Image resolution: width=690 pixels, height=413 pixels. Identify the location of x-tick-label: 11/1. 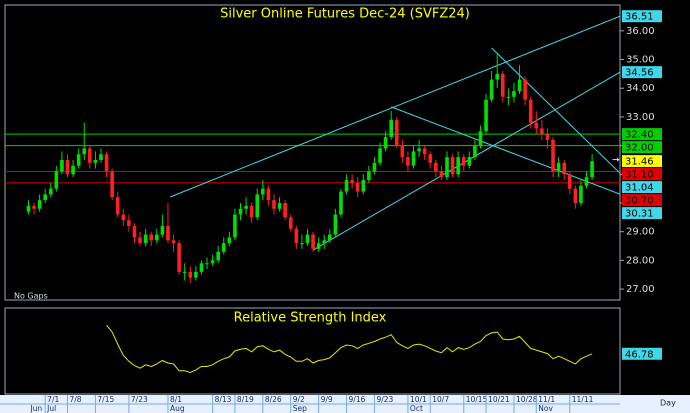
(546, 399).